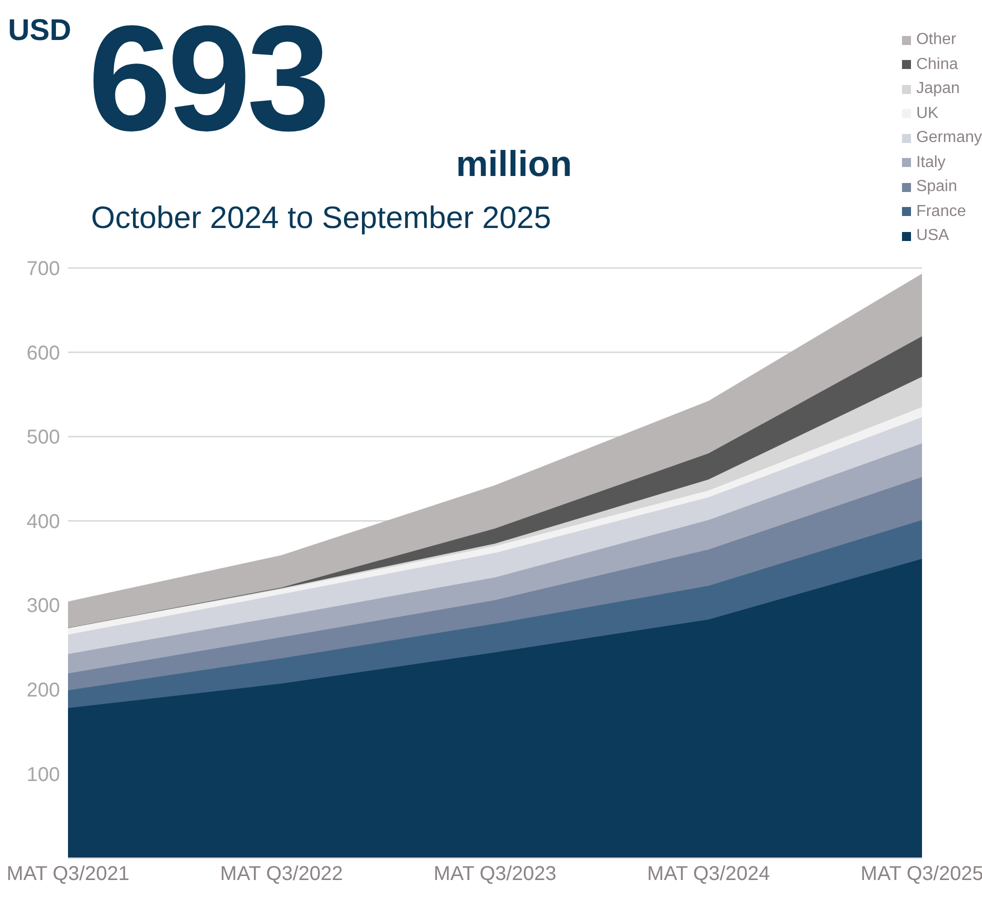 This screenshot has width=982, height=915. Describe the element at coordinates (936, 40) in the screenshot. I see `legend-label: Other` at that location.